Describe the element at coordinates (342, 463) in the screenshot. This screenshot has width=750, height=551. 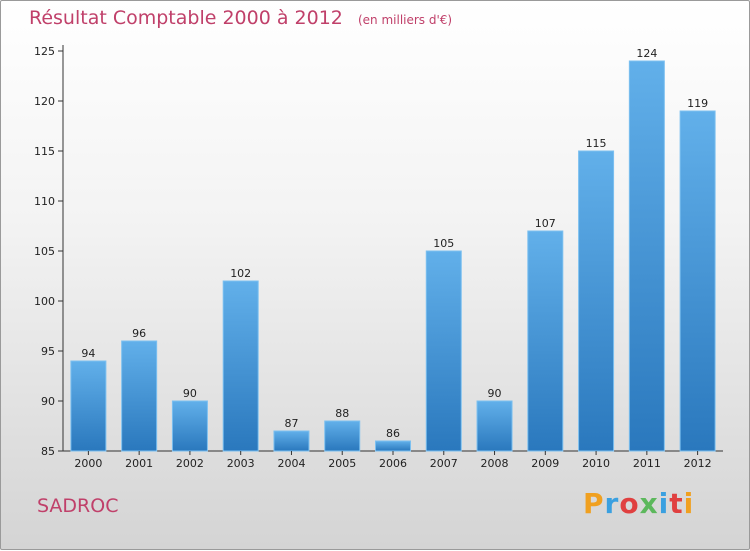
I see `x-tick-label-2005: 2005` at that location.